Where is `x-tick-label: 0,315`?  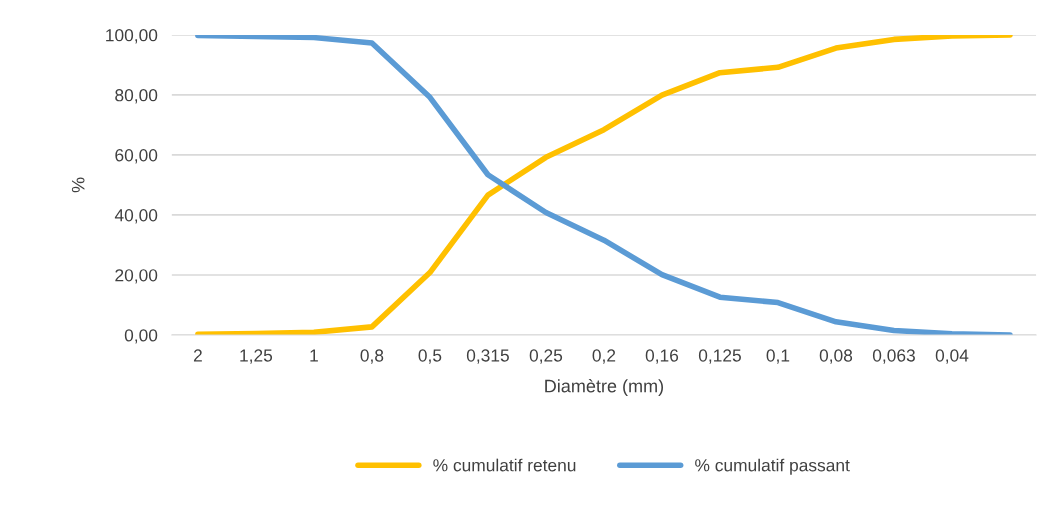
x-tick-label: 0,315 is located at coordinates (487, 356).